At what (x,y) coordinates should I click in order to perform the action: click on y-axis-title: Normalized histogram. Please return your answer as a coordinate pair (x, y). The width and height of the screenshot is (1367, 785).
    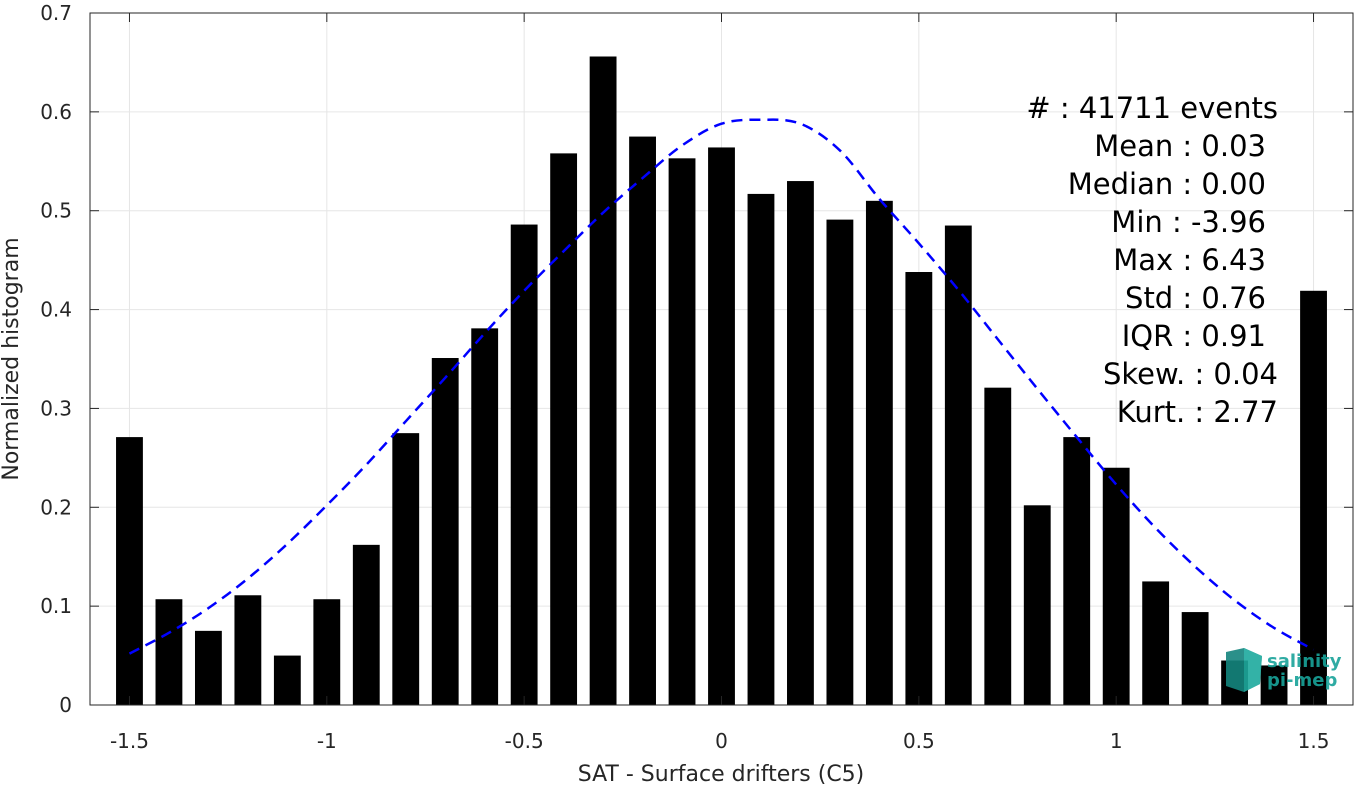
    Looking at the image, I should click on (12, 358).